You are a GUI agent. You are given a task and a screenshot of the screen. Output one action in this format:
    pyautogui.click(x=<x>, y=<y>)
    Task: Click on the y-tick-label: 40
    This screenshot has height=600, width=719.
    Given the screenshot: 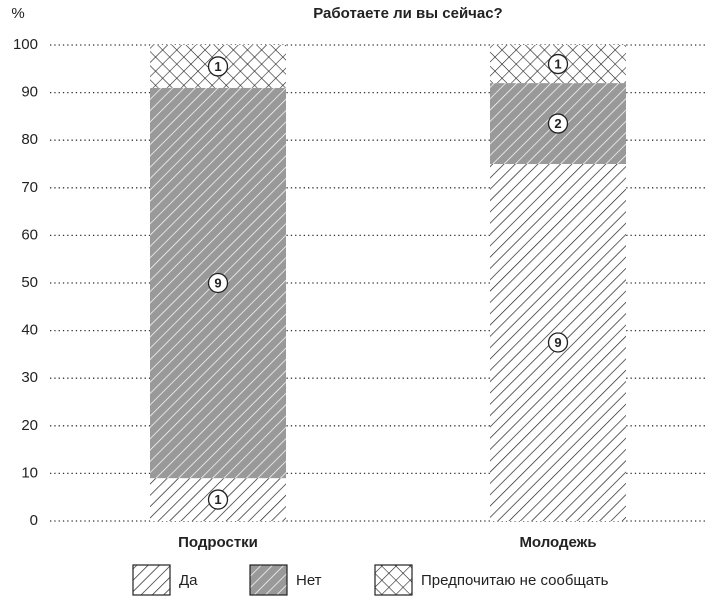 What is the action you would take?
    pyautogui.click(x=29, y=330)
    